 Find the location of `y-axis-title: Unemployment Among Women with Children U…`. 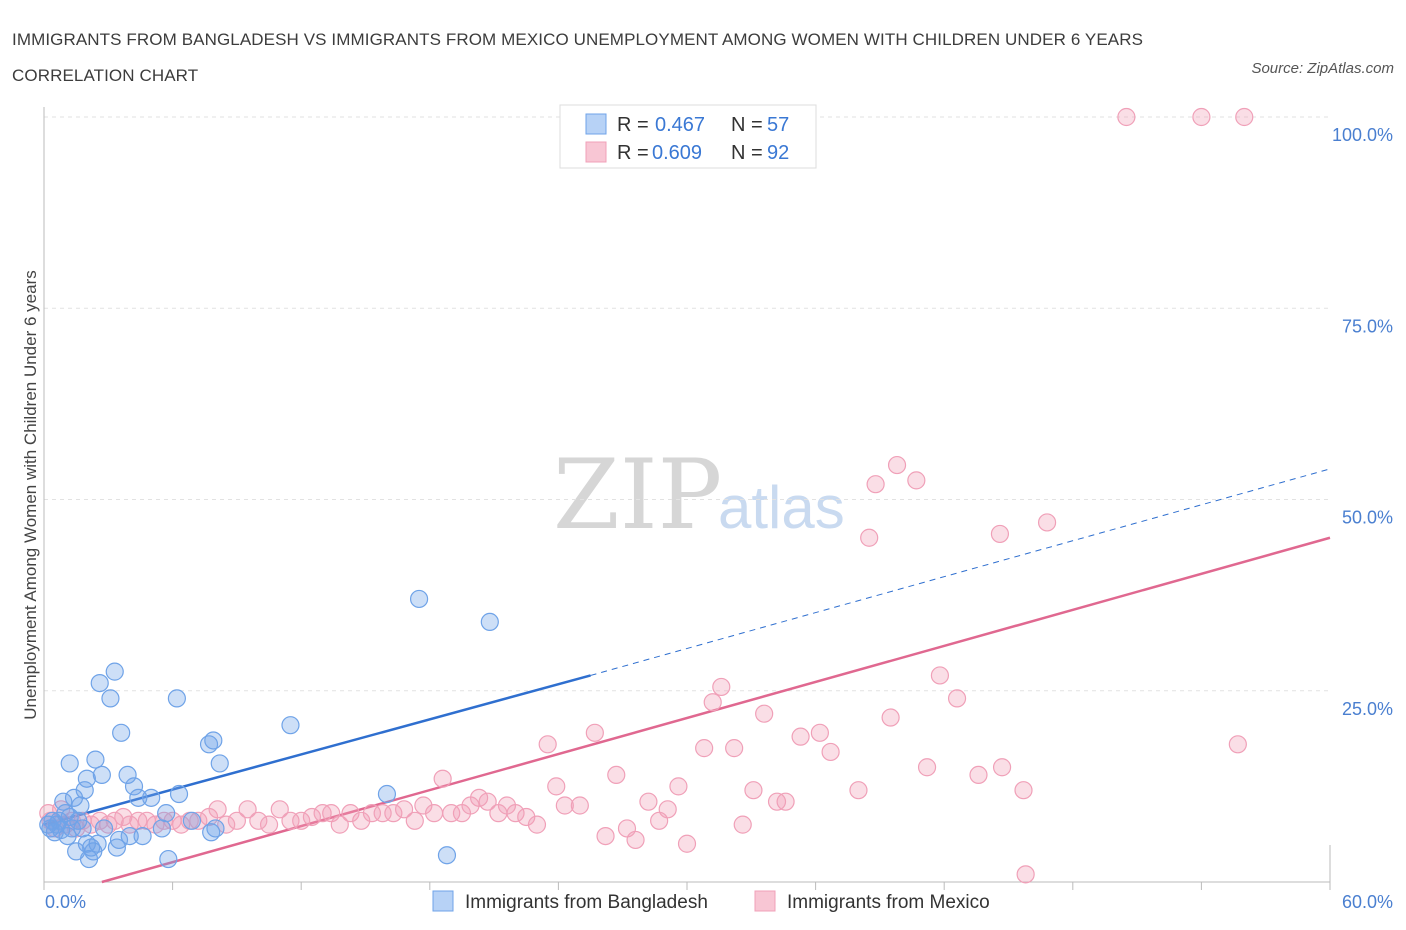

y-axis-title: Unemployment Among Women with Children U… is located at coordinates (30, 494).